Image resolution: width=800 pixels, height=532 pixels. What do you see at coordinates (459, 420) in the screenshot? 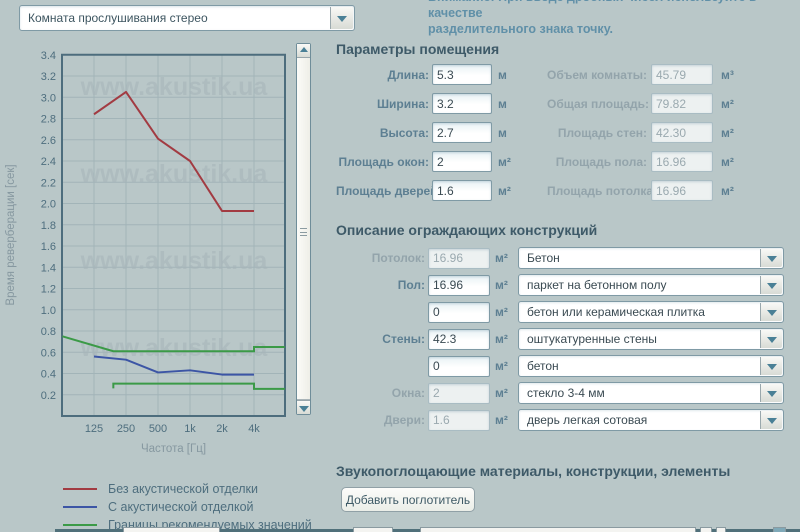
I see `двери-input` at bounding box center [459, 420].